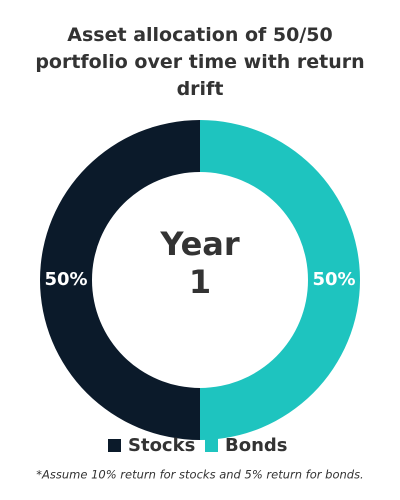  I want to click on legend-label: Bonds, so click(256, 445).